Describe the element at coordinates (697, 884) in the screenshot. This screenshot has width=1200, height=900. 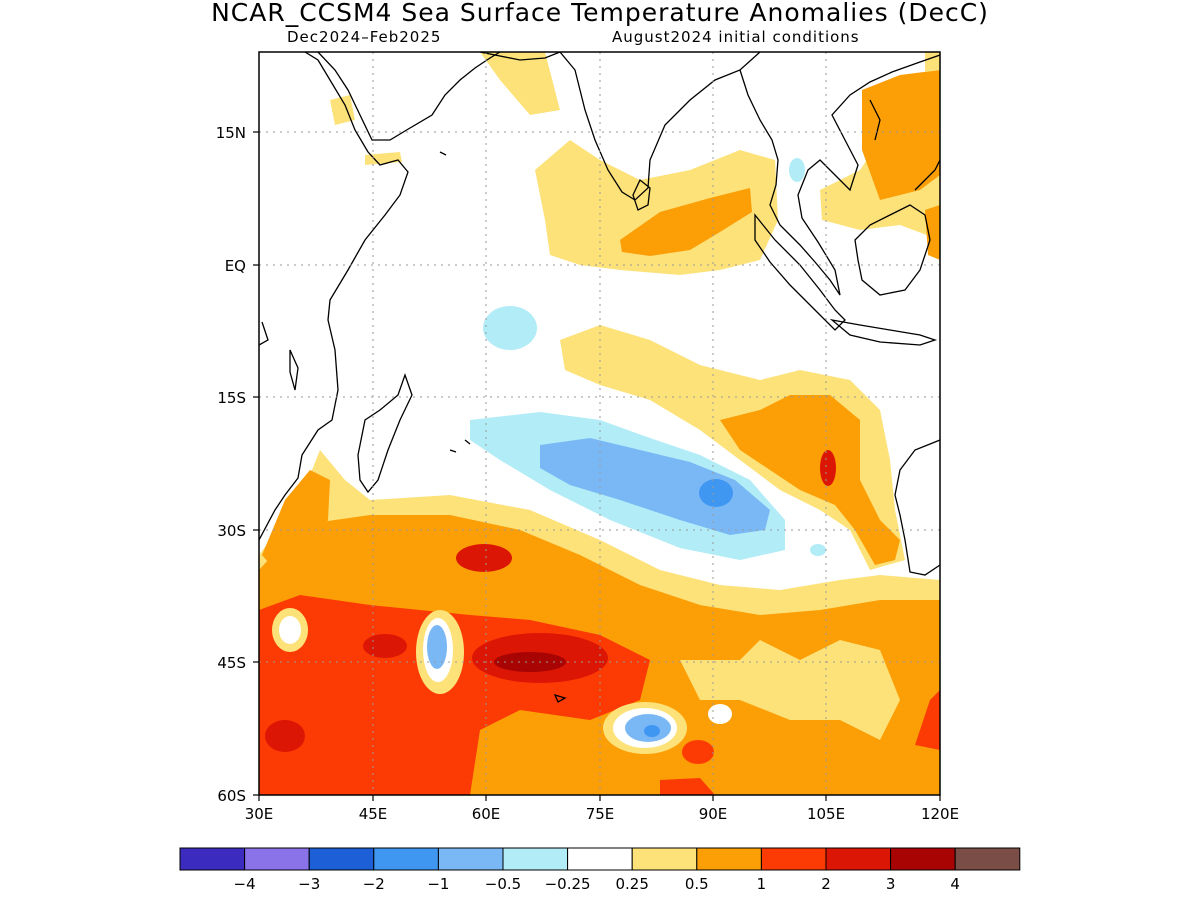
I see `colorbar-label: 0.5` at that location.